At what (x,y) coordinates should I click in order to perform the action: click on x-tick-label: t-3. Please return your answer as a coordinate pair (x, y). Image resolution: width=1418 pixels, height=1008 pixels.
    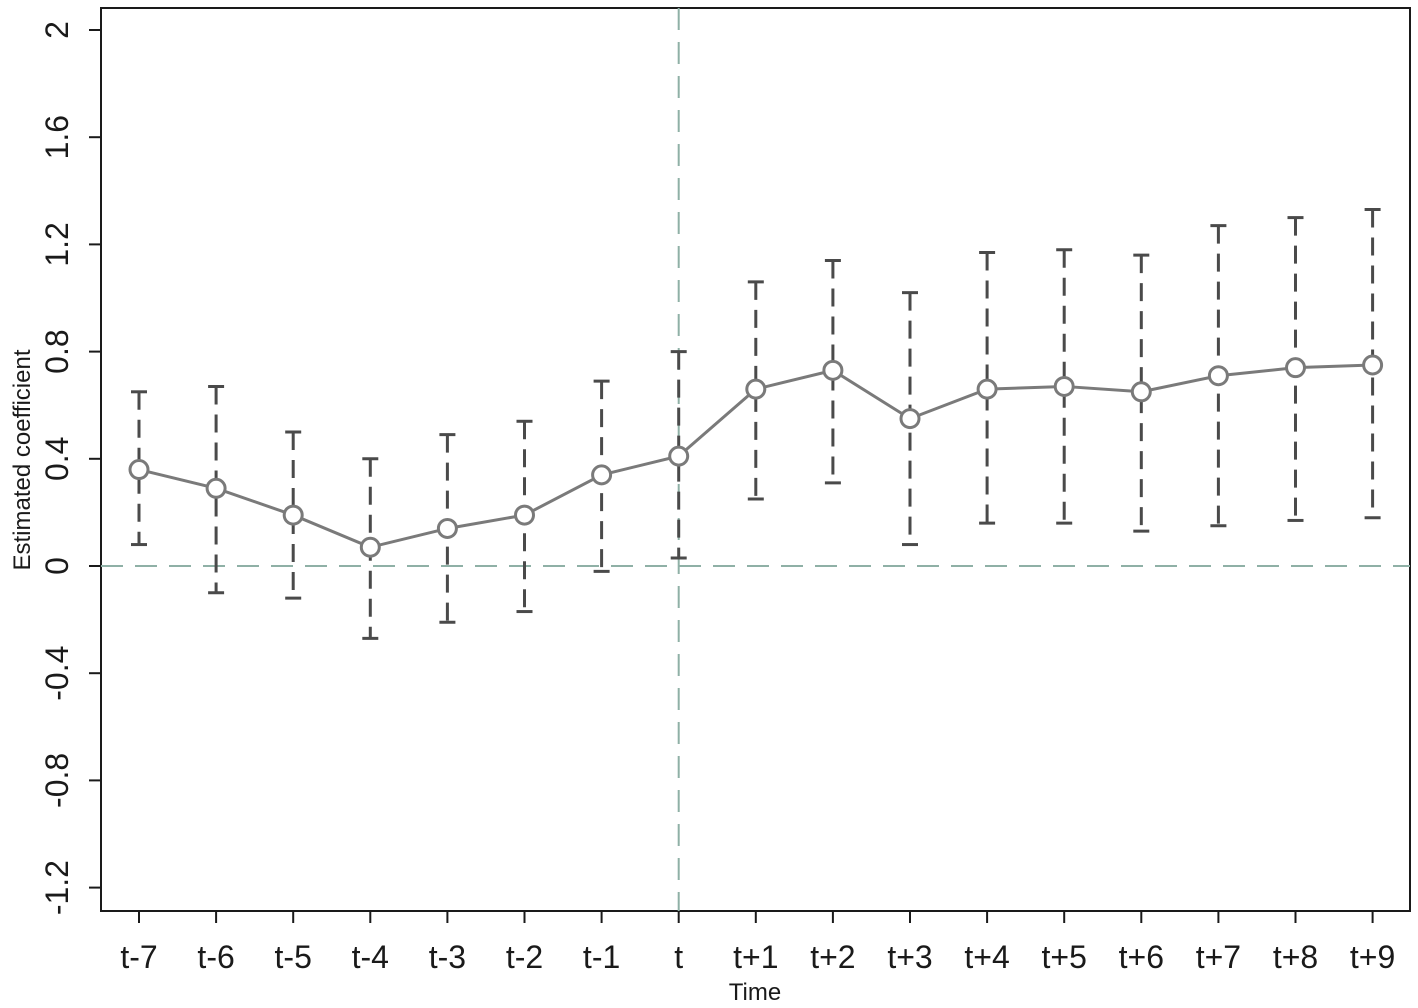
    Looking at the image, I should click on (447, 957).